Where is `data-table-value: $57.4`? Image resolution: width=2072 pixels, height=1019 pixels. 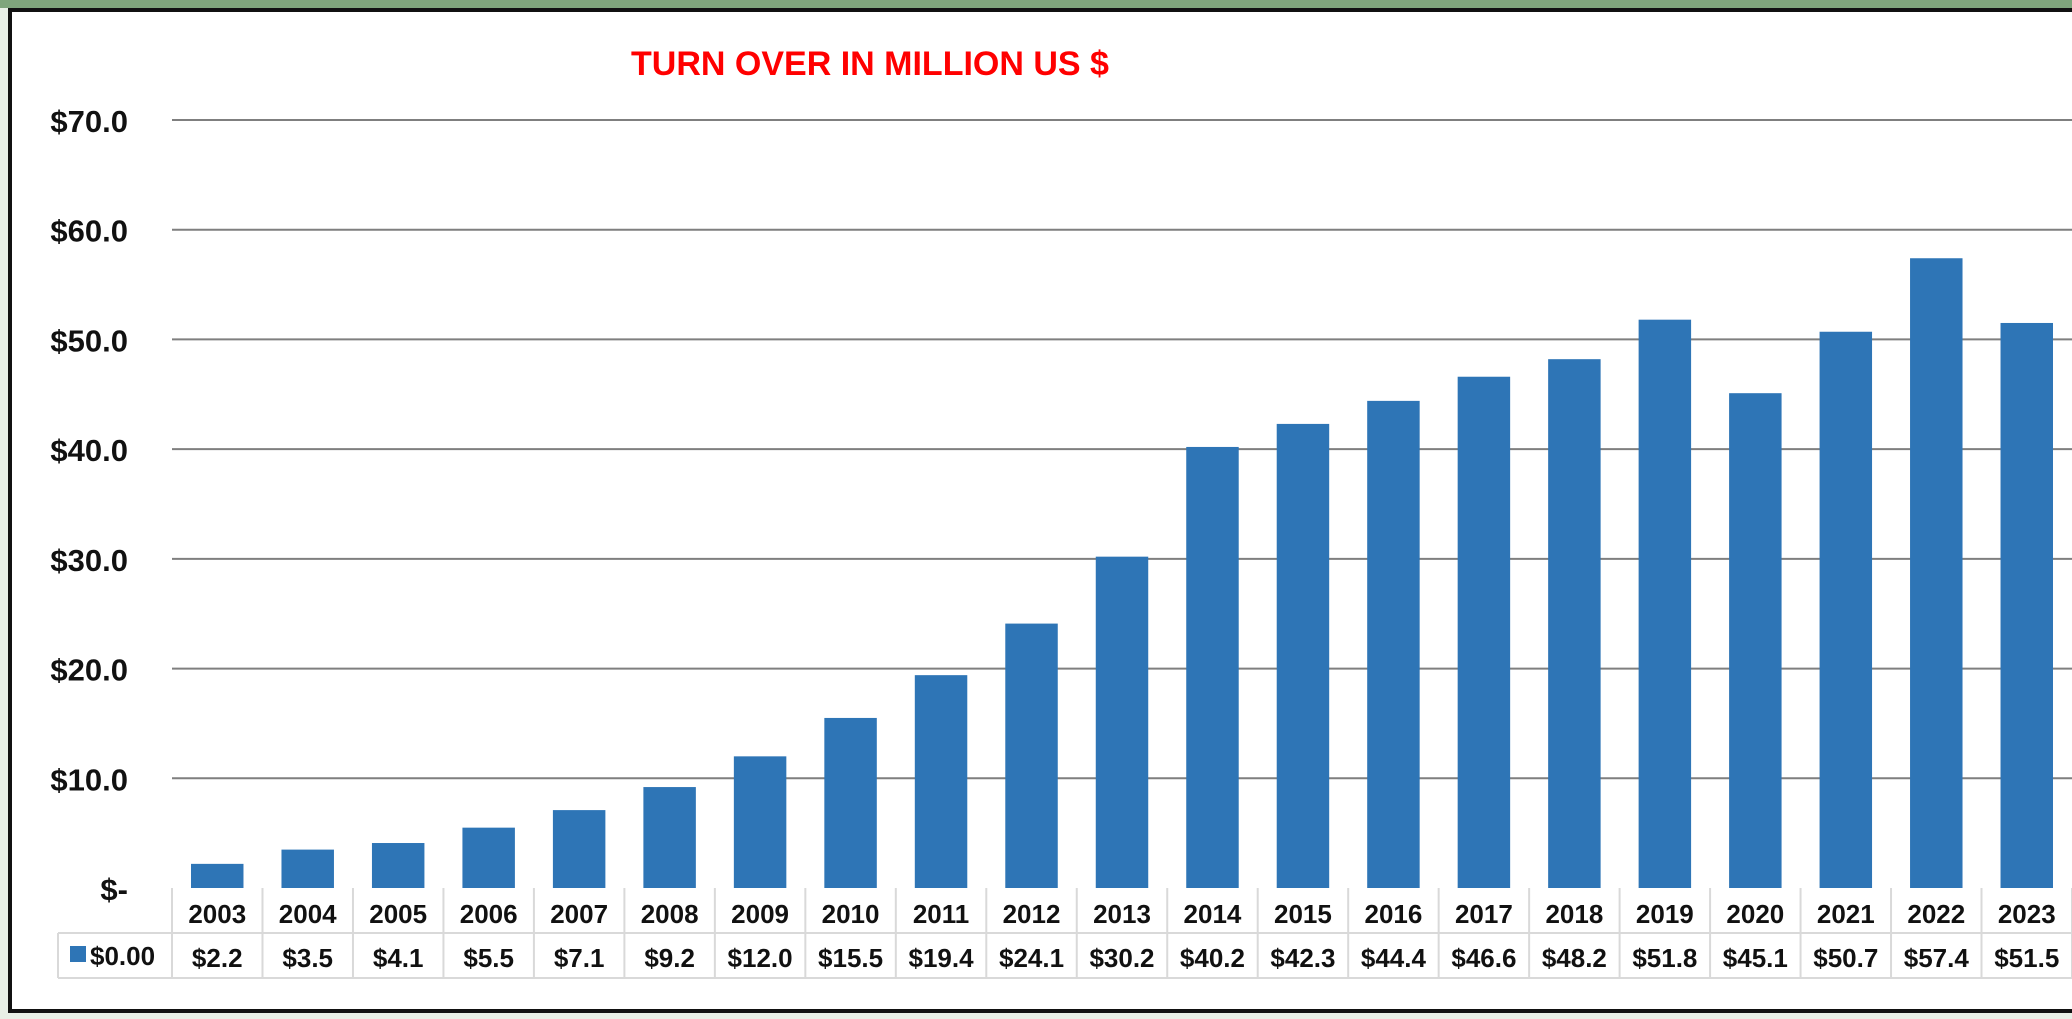
data-table-value: $57.4 is located at coordinates (1937, 958).